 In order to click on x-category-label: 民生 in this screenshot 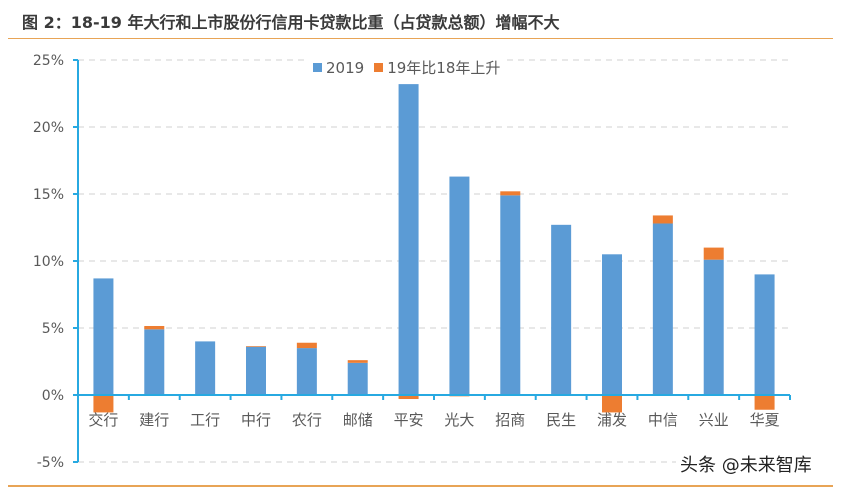, I will do `click(561, 420)`.